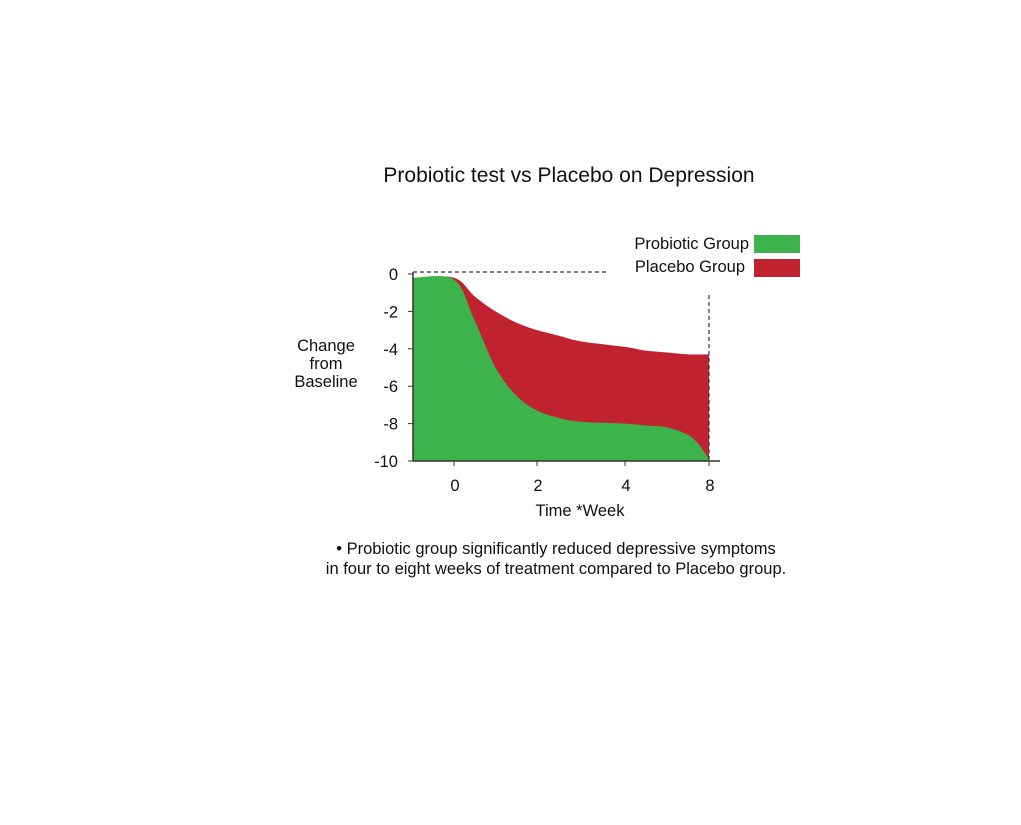 This screenshot has height=825, width=1021. I want to click on y-tick-label: -10, so click(386, 462).